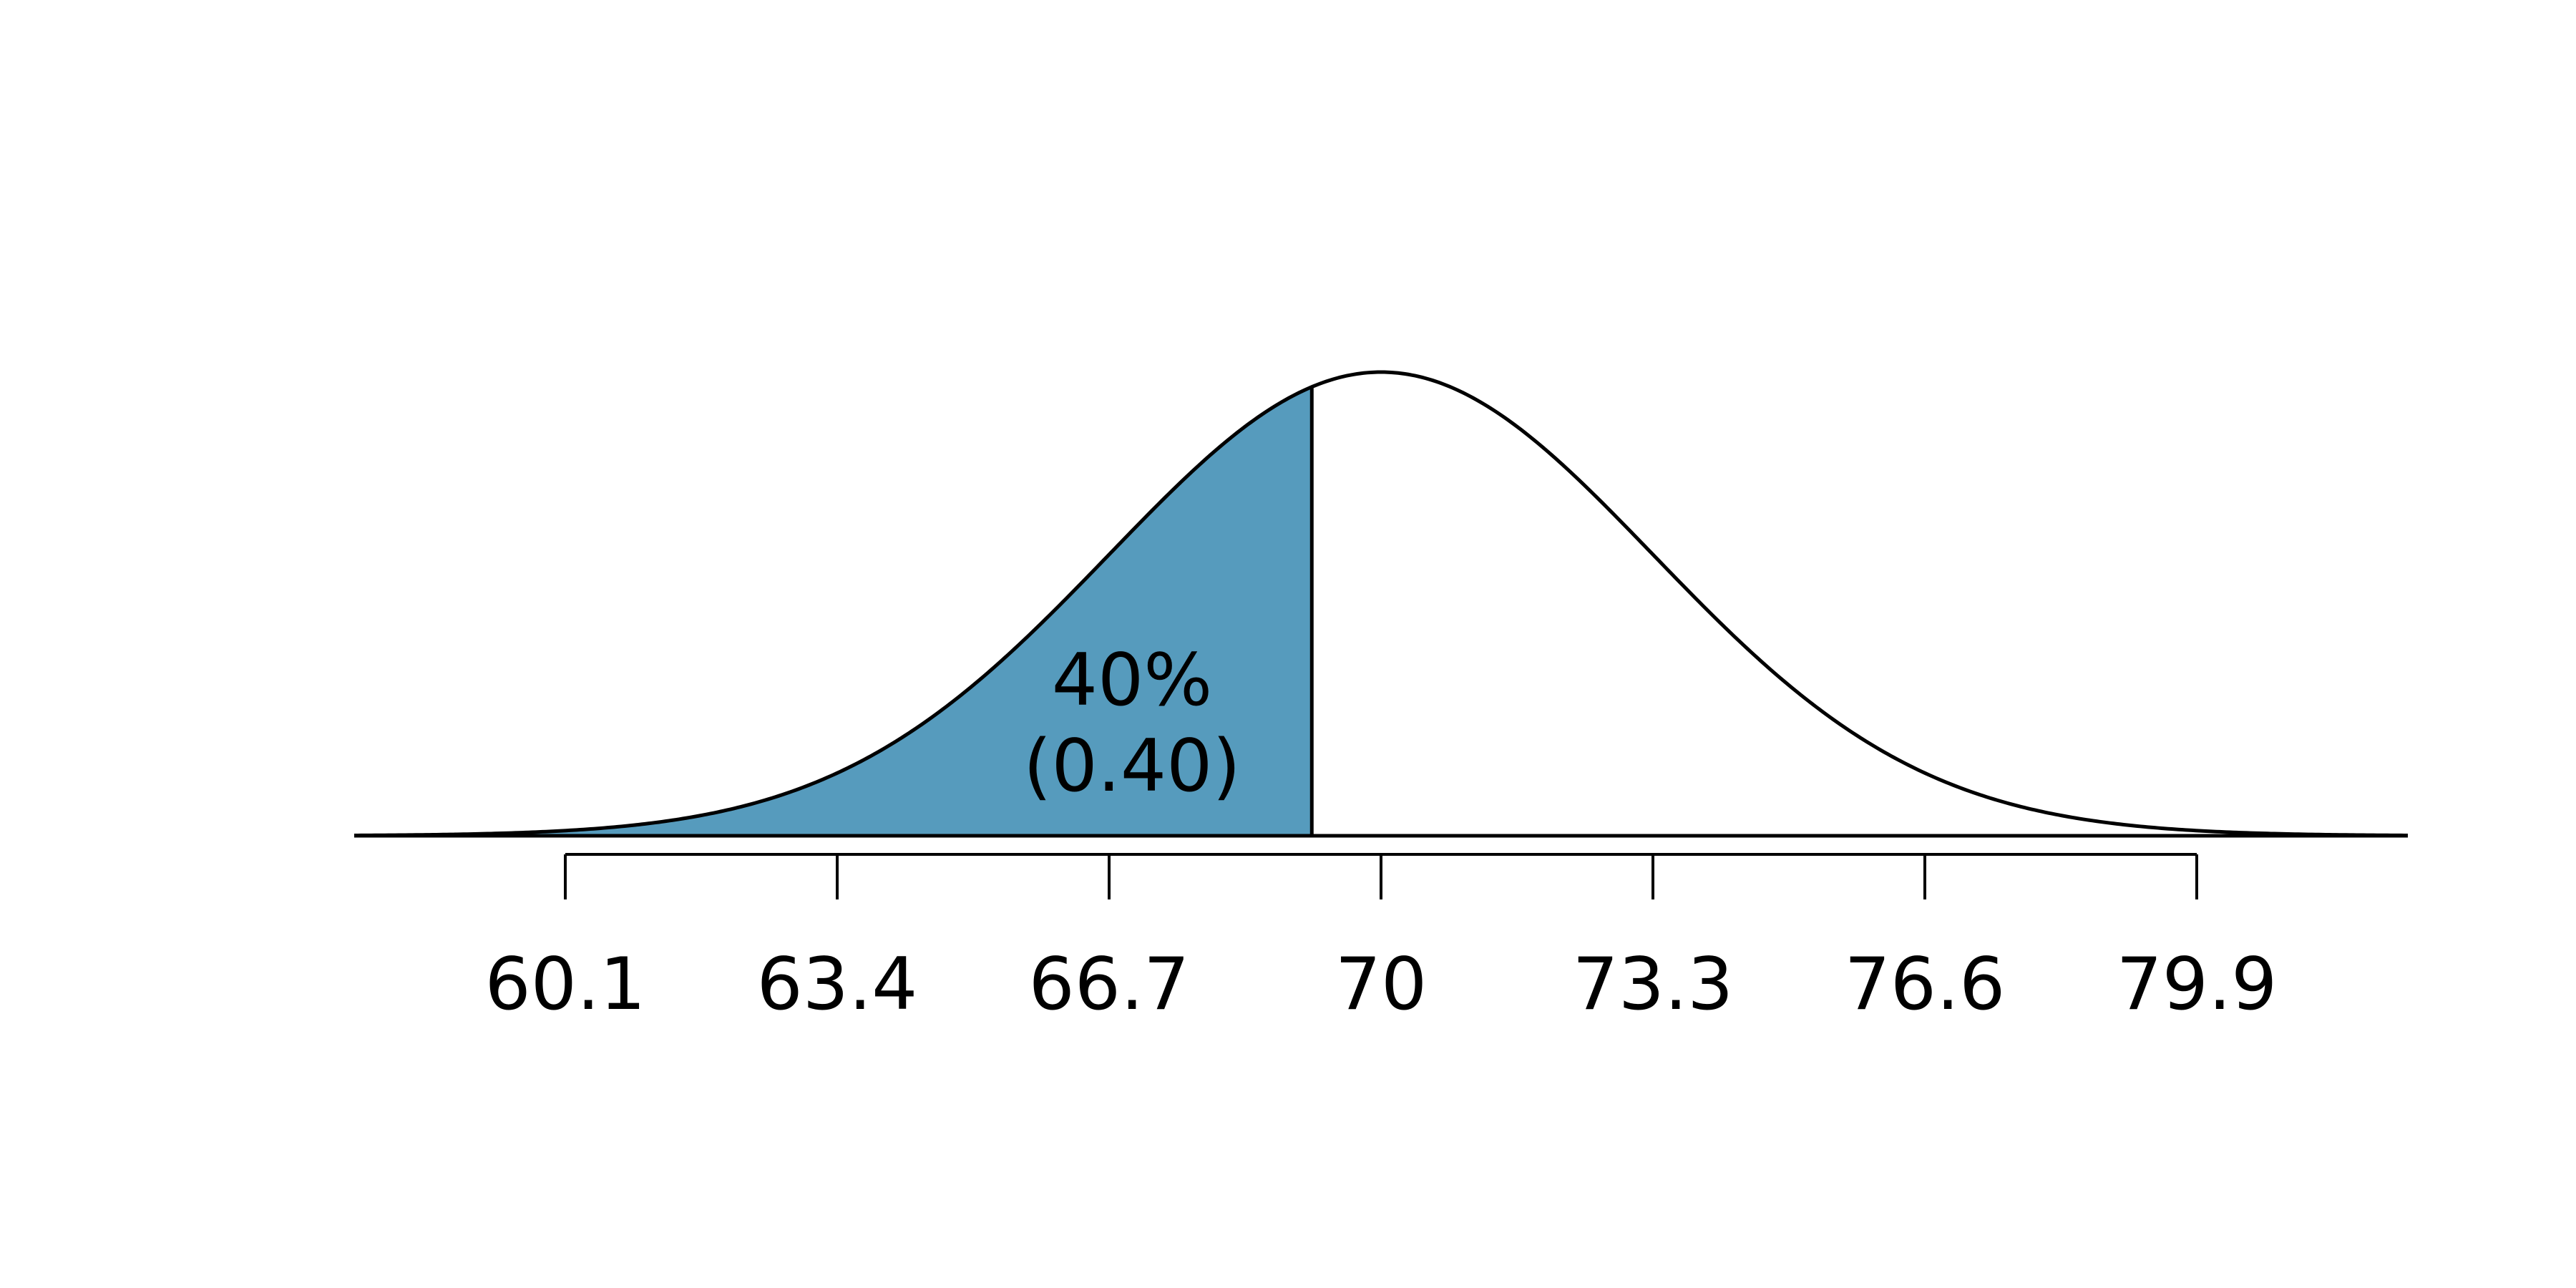  What do you see at coordinates (1132, 680) in the screenshot?
I see `percent-annotation: 40%` at bounding box center [1132, 680].